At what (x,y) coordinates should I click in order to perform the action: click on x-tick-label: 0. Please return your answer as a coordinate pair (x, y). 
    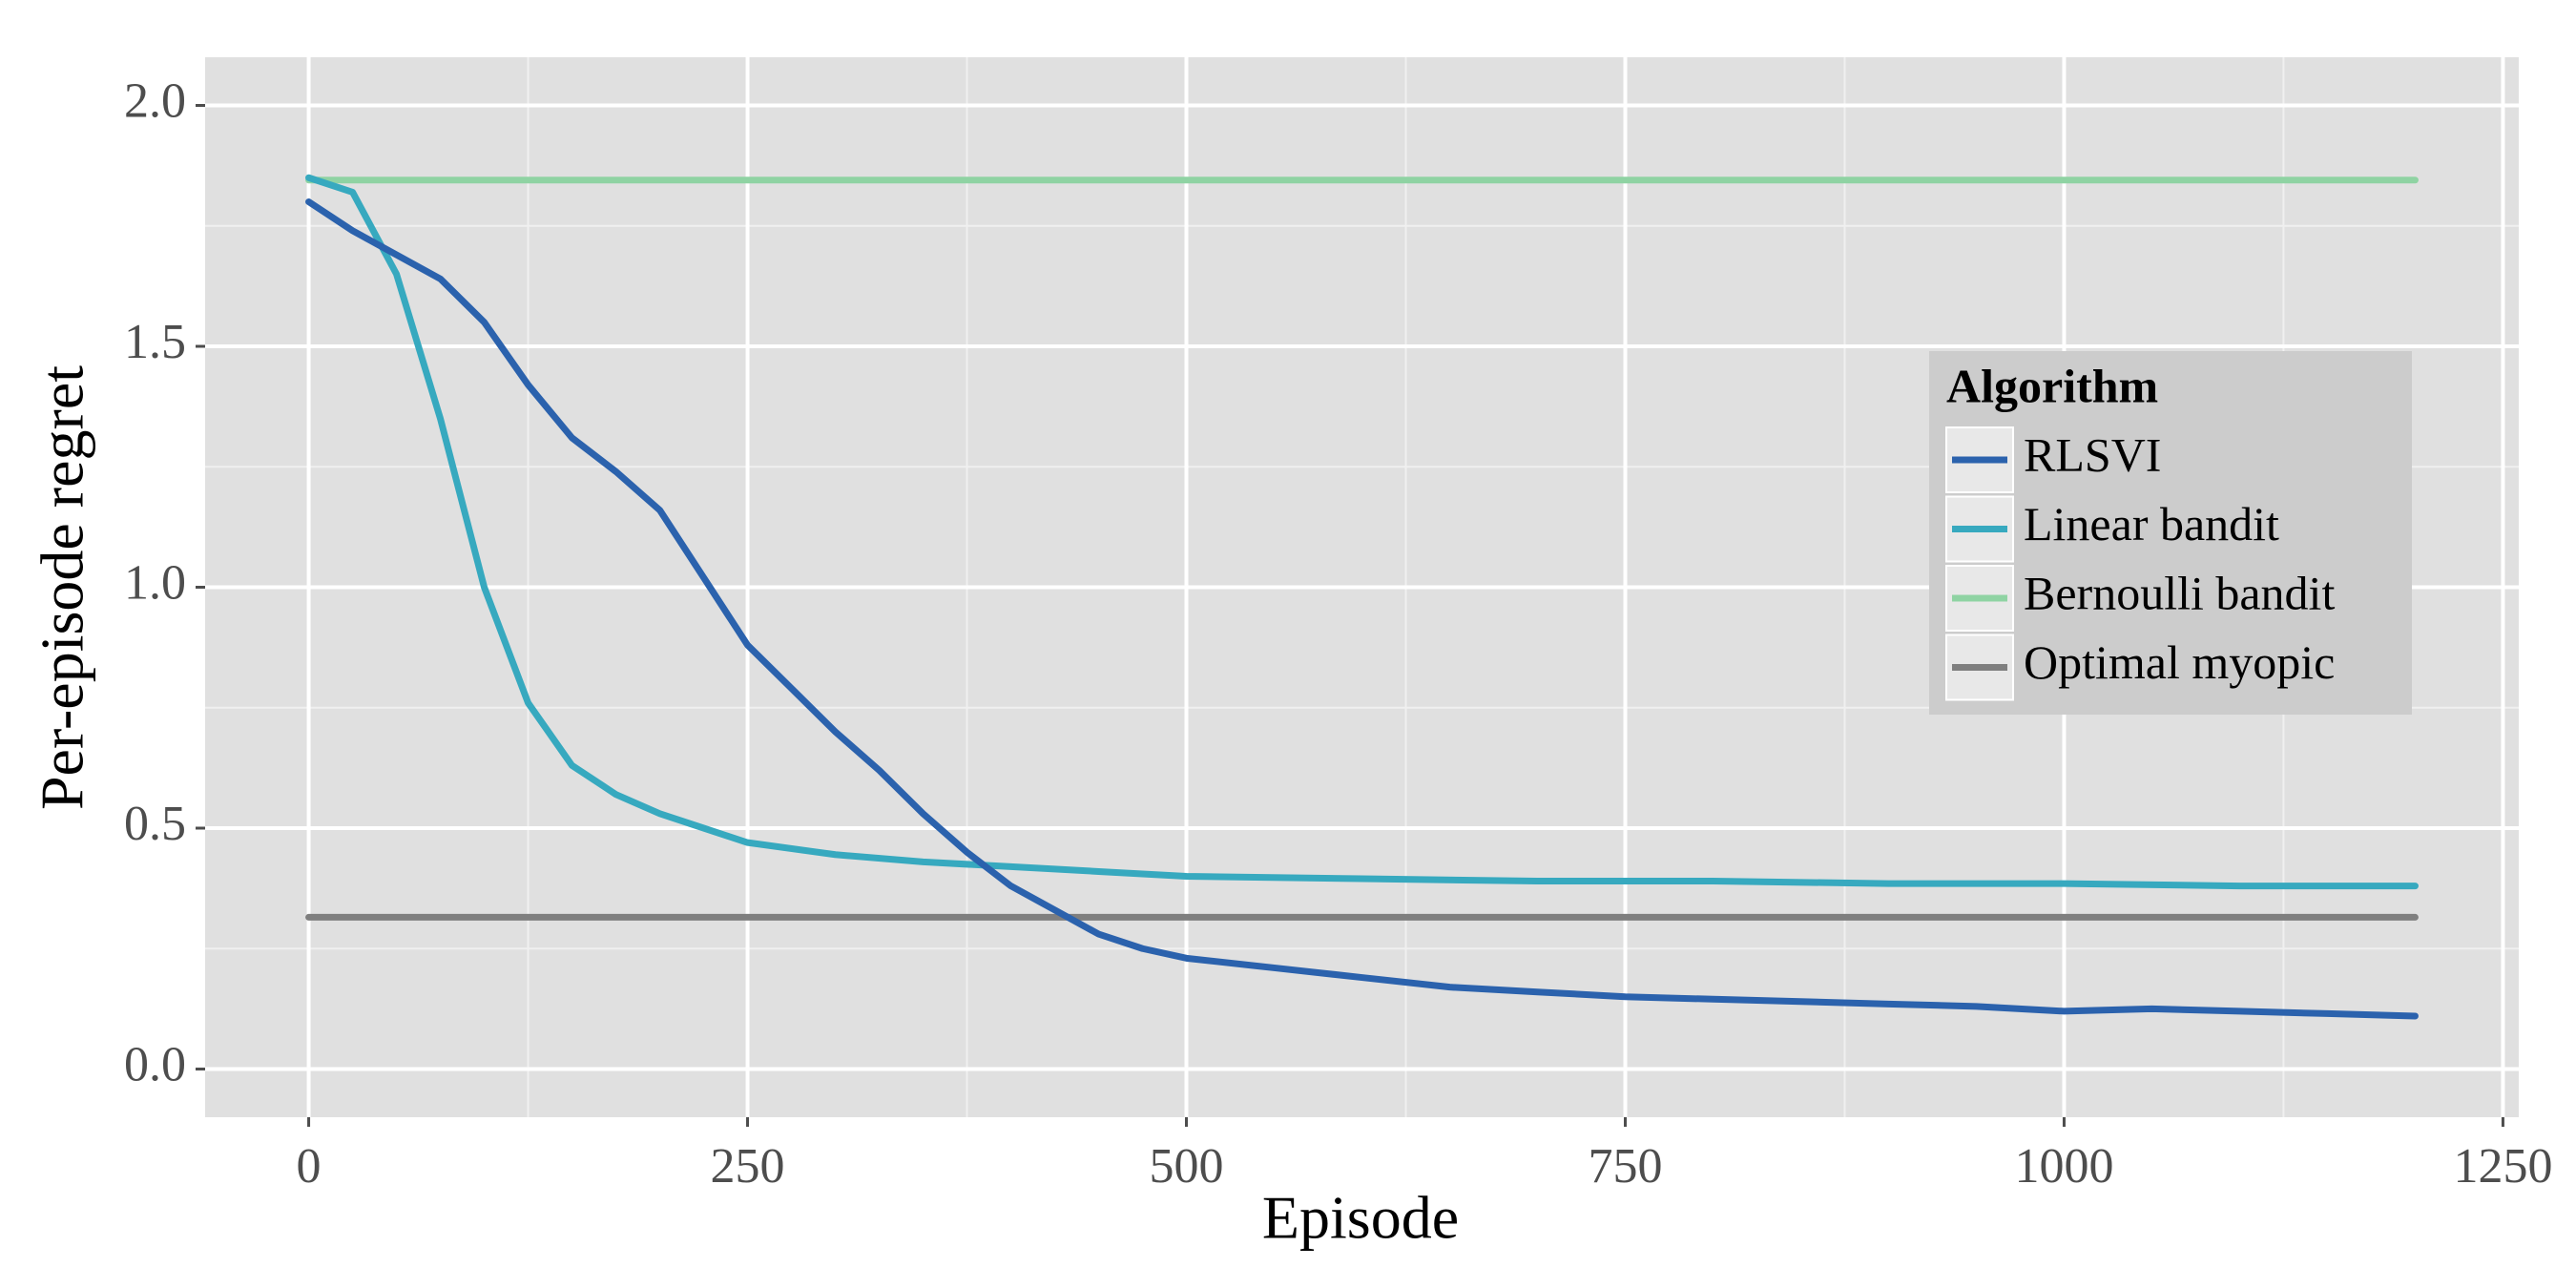
    Looking at the image, I should click on (309, 1166).